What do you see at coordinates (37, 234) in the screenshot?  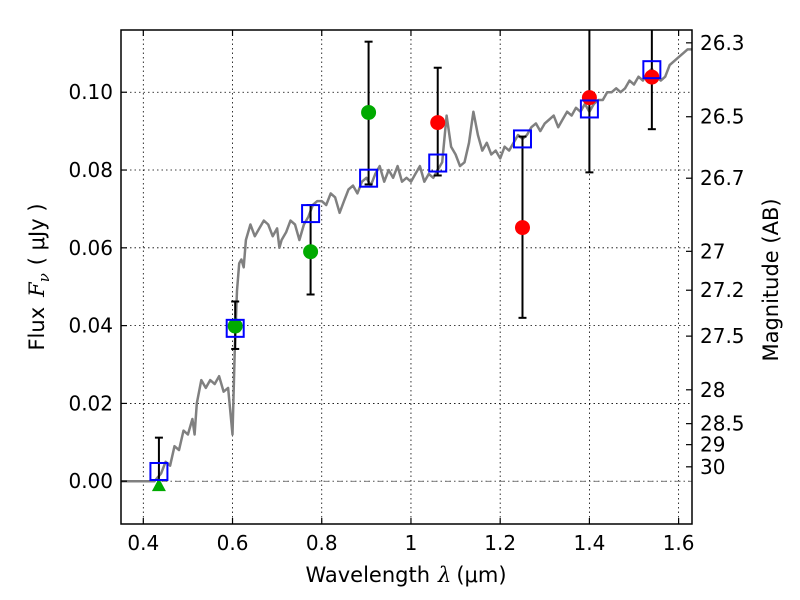 I see `y-axis-label-unit: ( μJy )` at bounding box center [37, 234].